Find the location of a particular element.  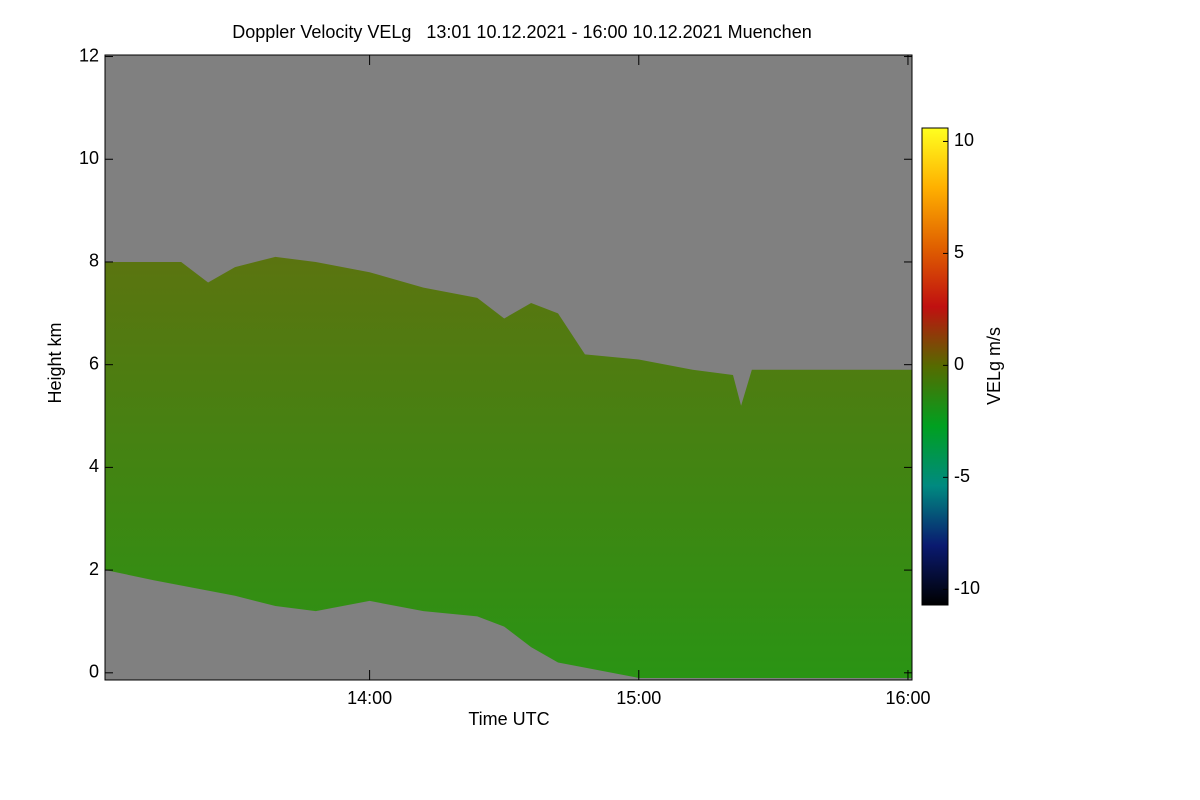

y-tick-label: 4 is located at coordinates (94, 466).